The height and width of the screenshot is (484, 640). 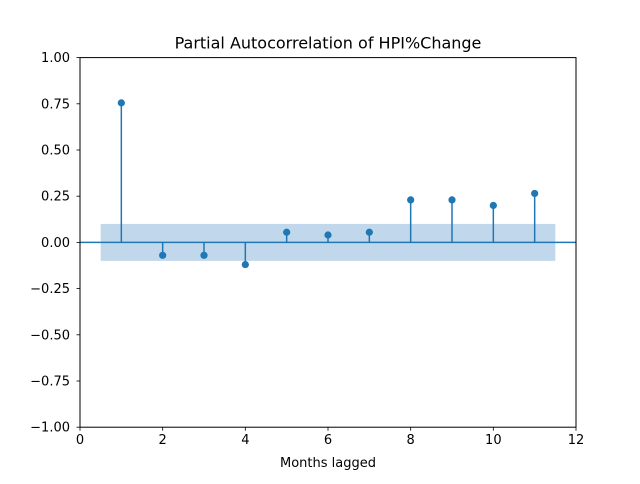 I want to click on y-axis-ticks: −1.00 −0.75 −0.50 −0.25 0.00 0.25 0.50 0.75 1.00, so click(x=55, y=243).